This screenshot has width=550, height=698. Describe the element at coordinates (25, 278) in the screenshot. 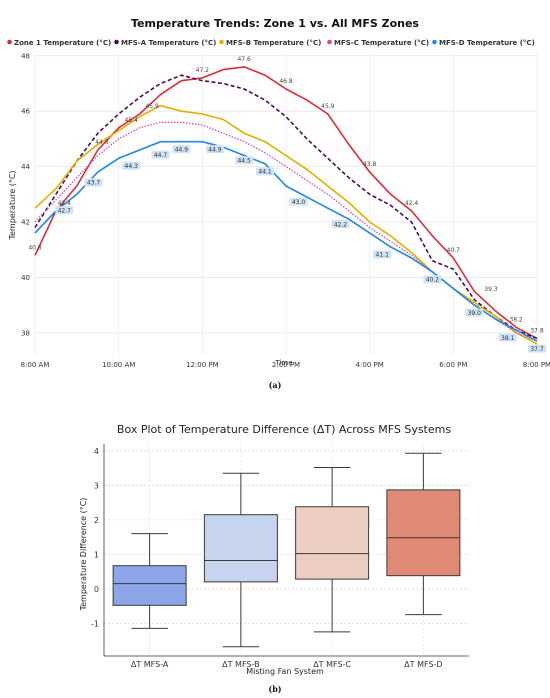

I see `y-tick-label: 40` at that location.